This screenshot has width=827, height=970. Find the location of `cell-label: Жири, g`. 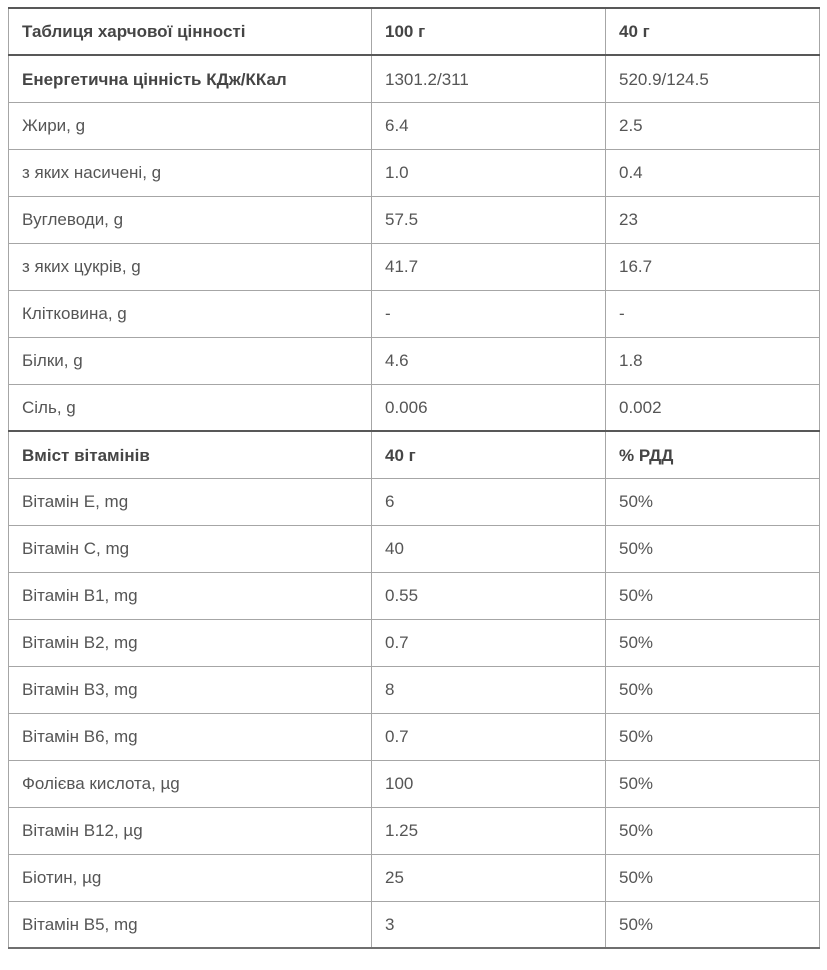

cell-label: Жири, g is located at coordinates (190, 125).